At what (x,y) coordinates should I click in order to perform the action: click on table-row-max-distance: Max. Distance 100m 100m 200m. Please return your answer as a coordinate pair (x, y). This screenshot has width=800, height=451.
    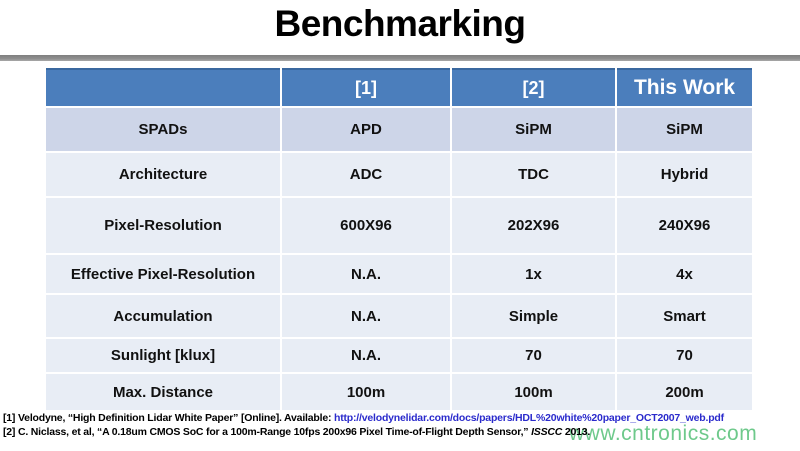
    Looking at the image, I should click on (399, 392).